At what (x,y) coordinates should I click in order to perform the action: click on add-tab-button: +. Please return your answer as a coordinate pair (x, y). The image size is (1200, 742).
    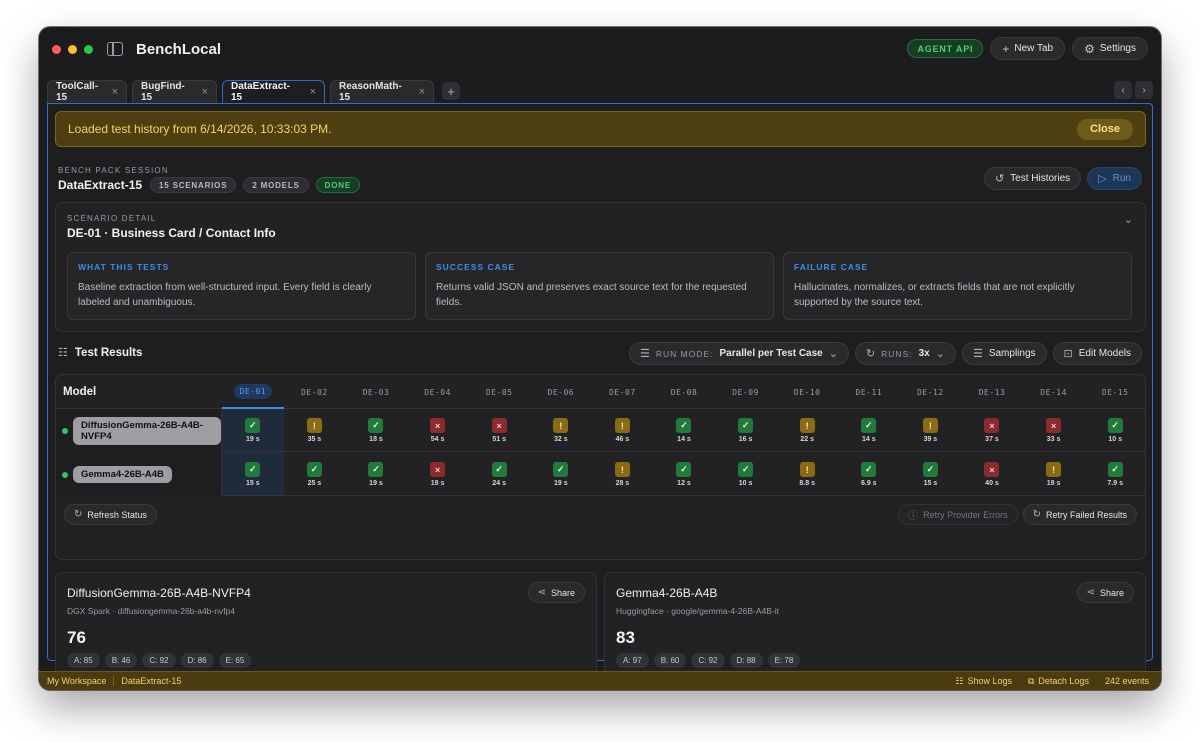
    Looking at the image, I should click on (451, 91).